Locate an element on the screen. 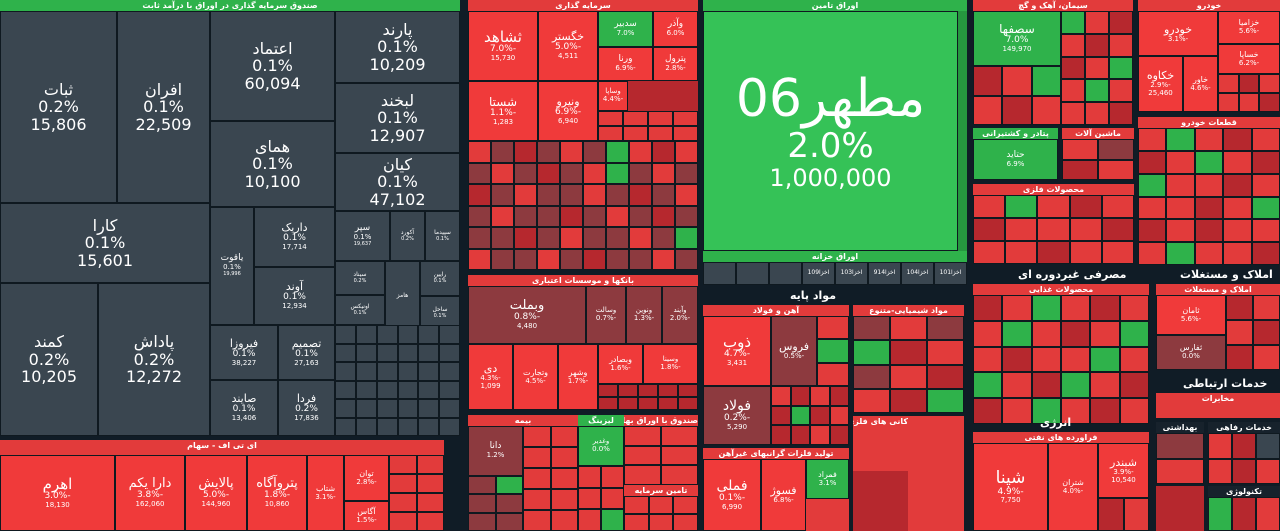  tile-treasury-a: اخزا101 is located at coordinates (950, 273).